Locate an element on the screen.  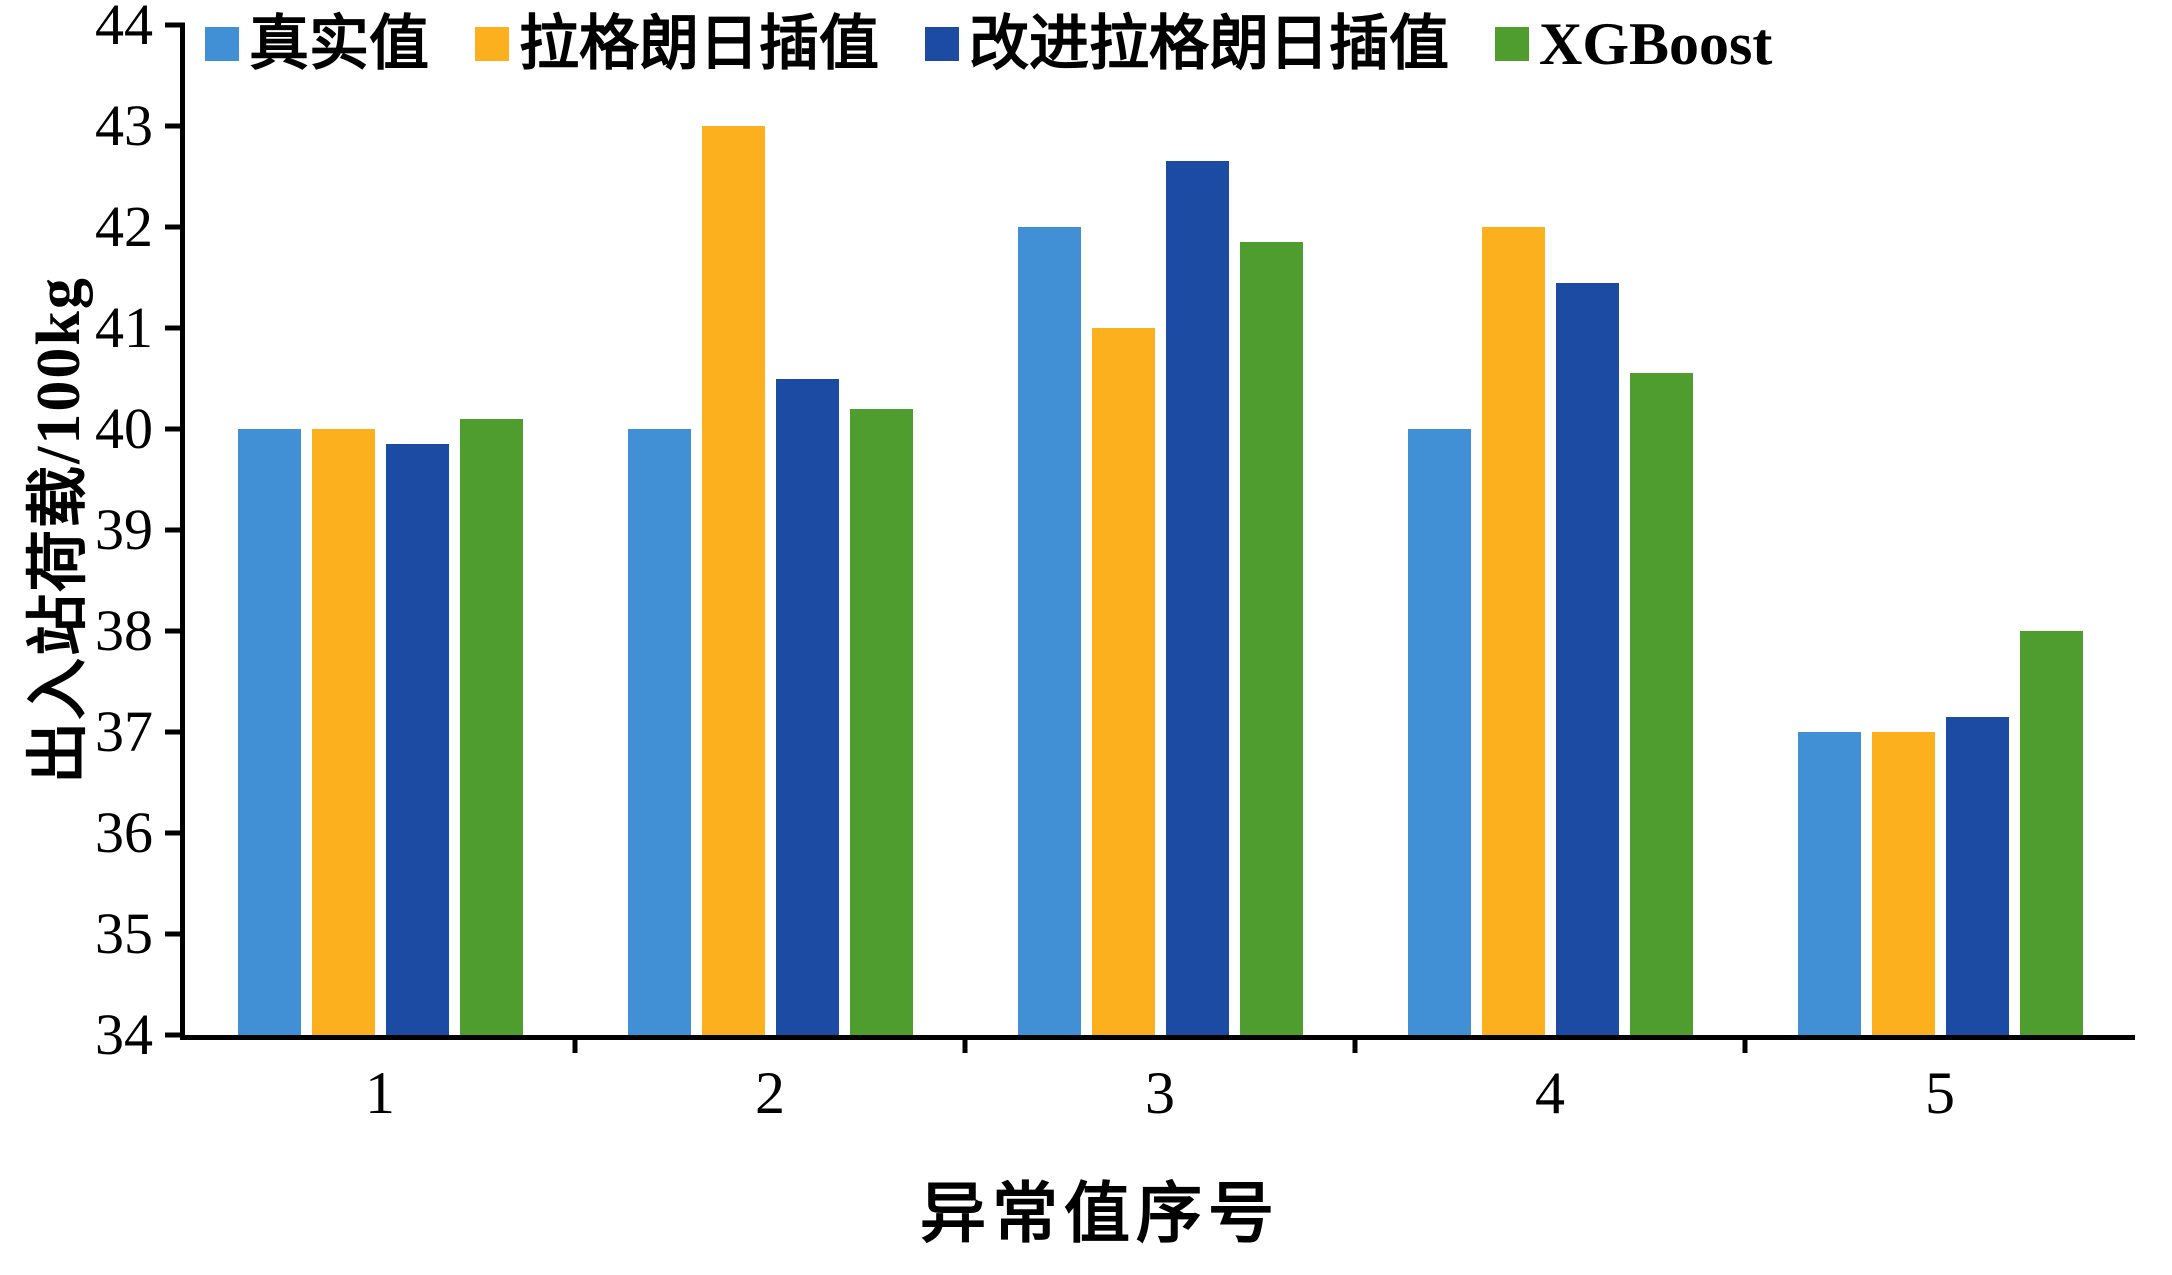
y-tick-label: 41 is located at coordinates (124, 327).